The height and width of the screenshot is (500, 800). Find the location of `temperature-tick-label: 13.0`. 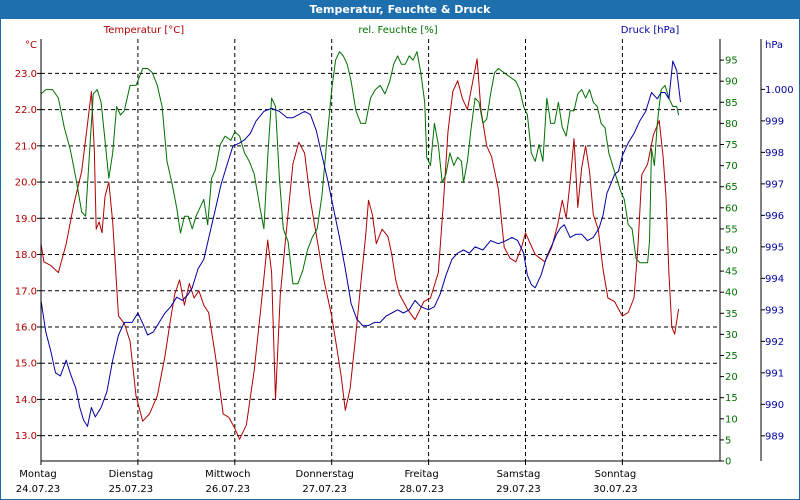

temperature-tick-label: 13.0 is located at coordinates (26, 436).